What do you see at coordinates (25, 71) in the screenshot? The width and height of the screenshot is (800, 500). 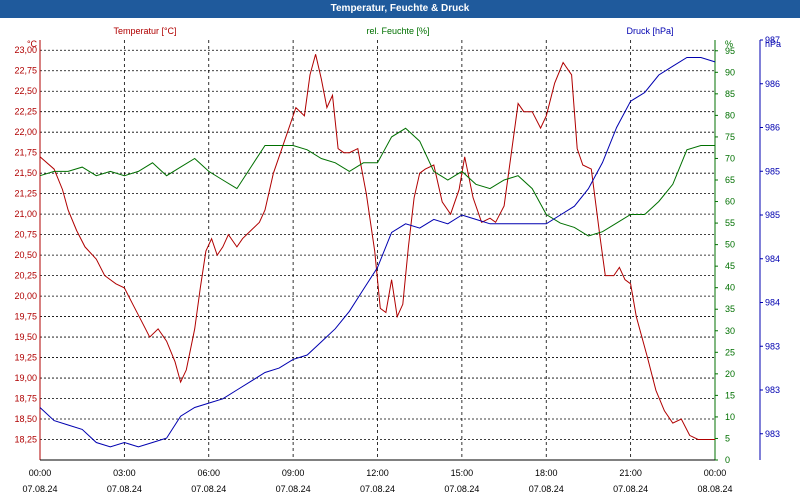 I see `temperature-tick-label: 22,75` at bounding box center [25, 71].